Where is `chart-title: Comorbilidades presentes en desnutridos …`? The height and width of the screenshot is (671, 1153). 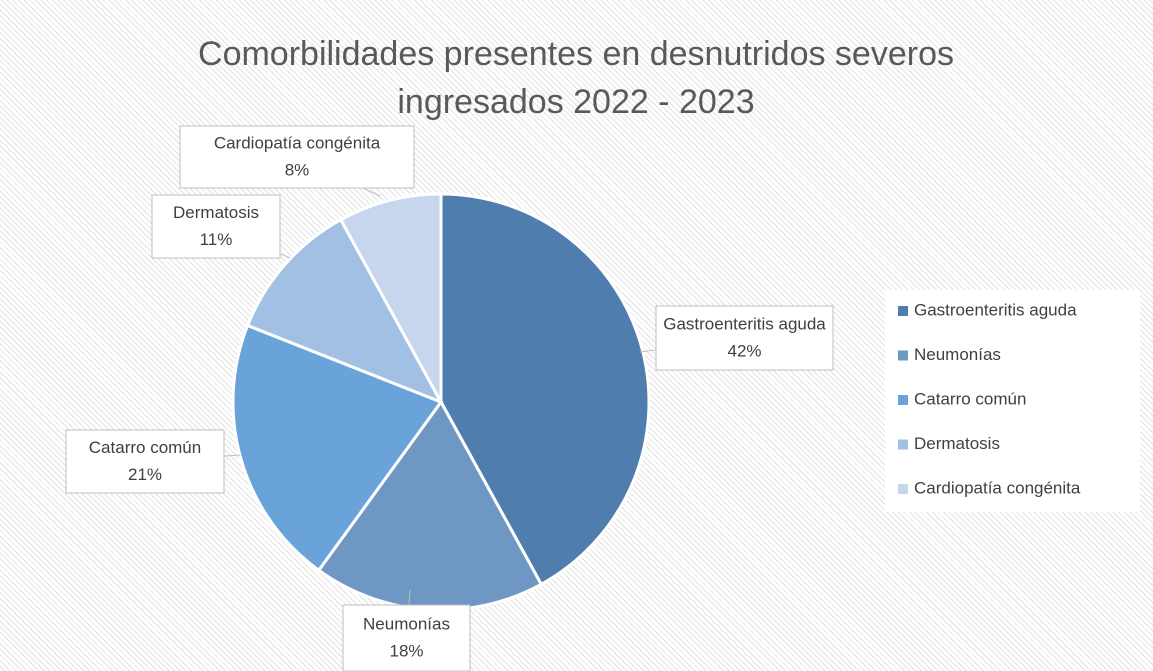
chart-title: Comorbilidades presentes en desnutridos … is located at coordinates (576, 78).